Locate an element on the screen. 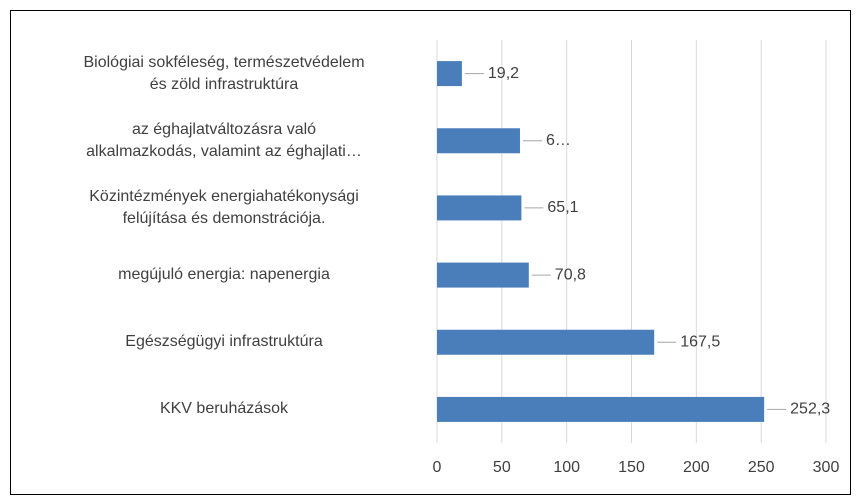 This screenshot has height=497, width=863. category-label-line: KKV beruházások is located at coordinates (224, 409).